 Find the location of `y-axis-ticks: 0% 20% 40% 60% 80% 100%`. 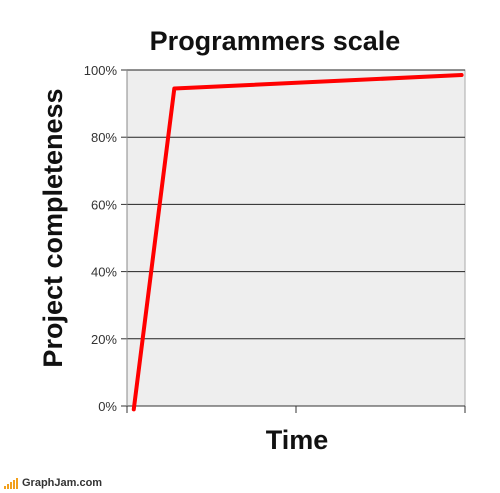

y-axis-ticks: 0% 20% 40% 60% 80% 100% is located at coordinates (105, 238).